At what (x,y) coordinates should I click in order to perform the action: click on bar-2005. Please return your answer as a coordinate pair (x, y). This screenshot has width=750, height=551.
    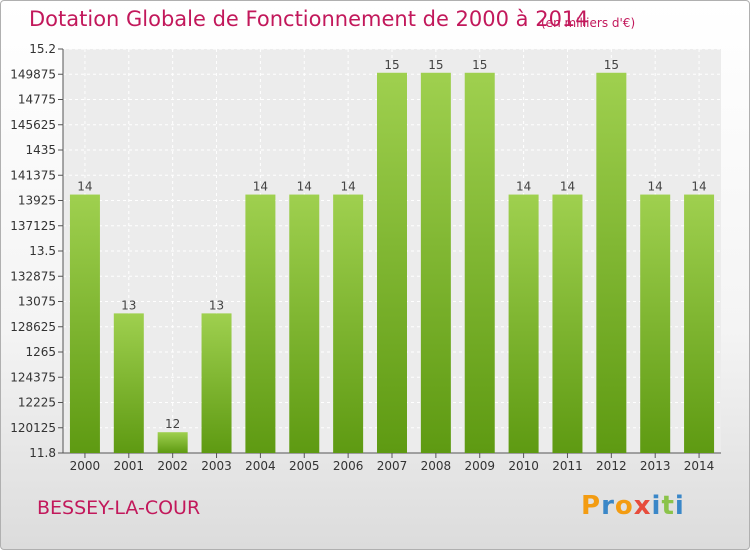
    Looking at the image, I should click on (304, 323).